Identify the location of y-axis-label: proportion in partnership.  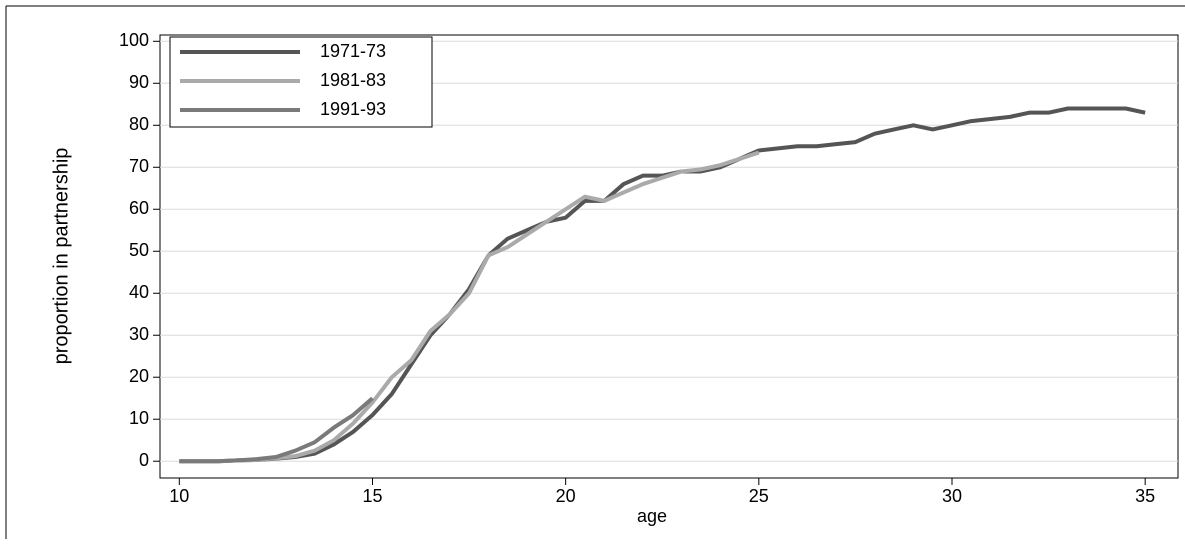
(61, 256).